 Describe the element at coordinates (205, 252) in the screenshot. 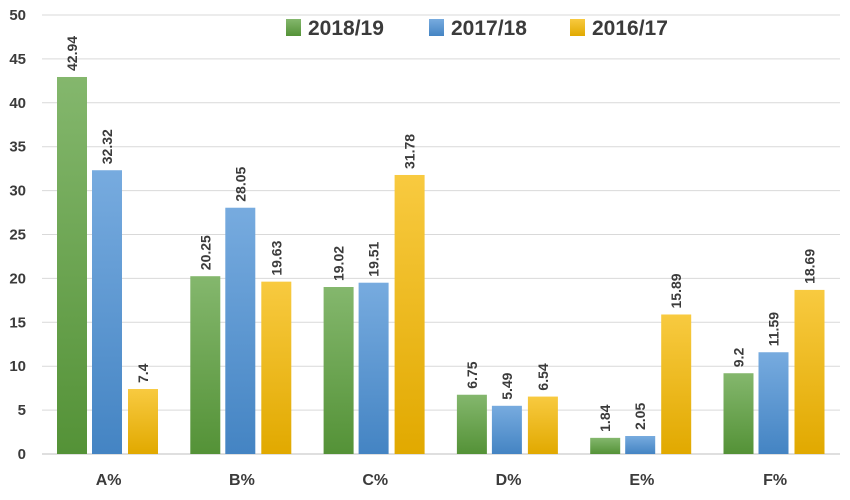

I see `data-label: 20.25` at that location.